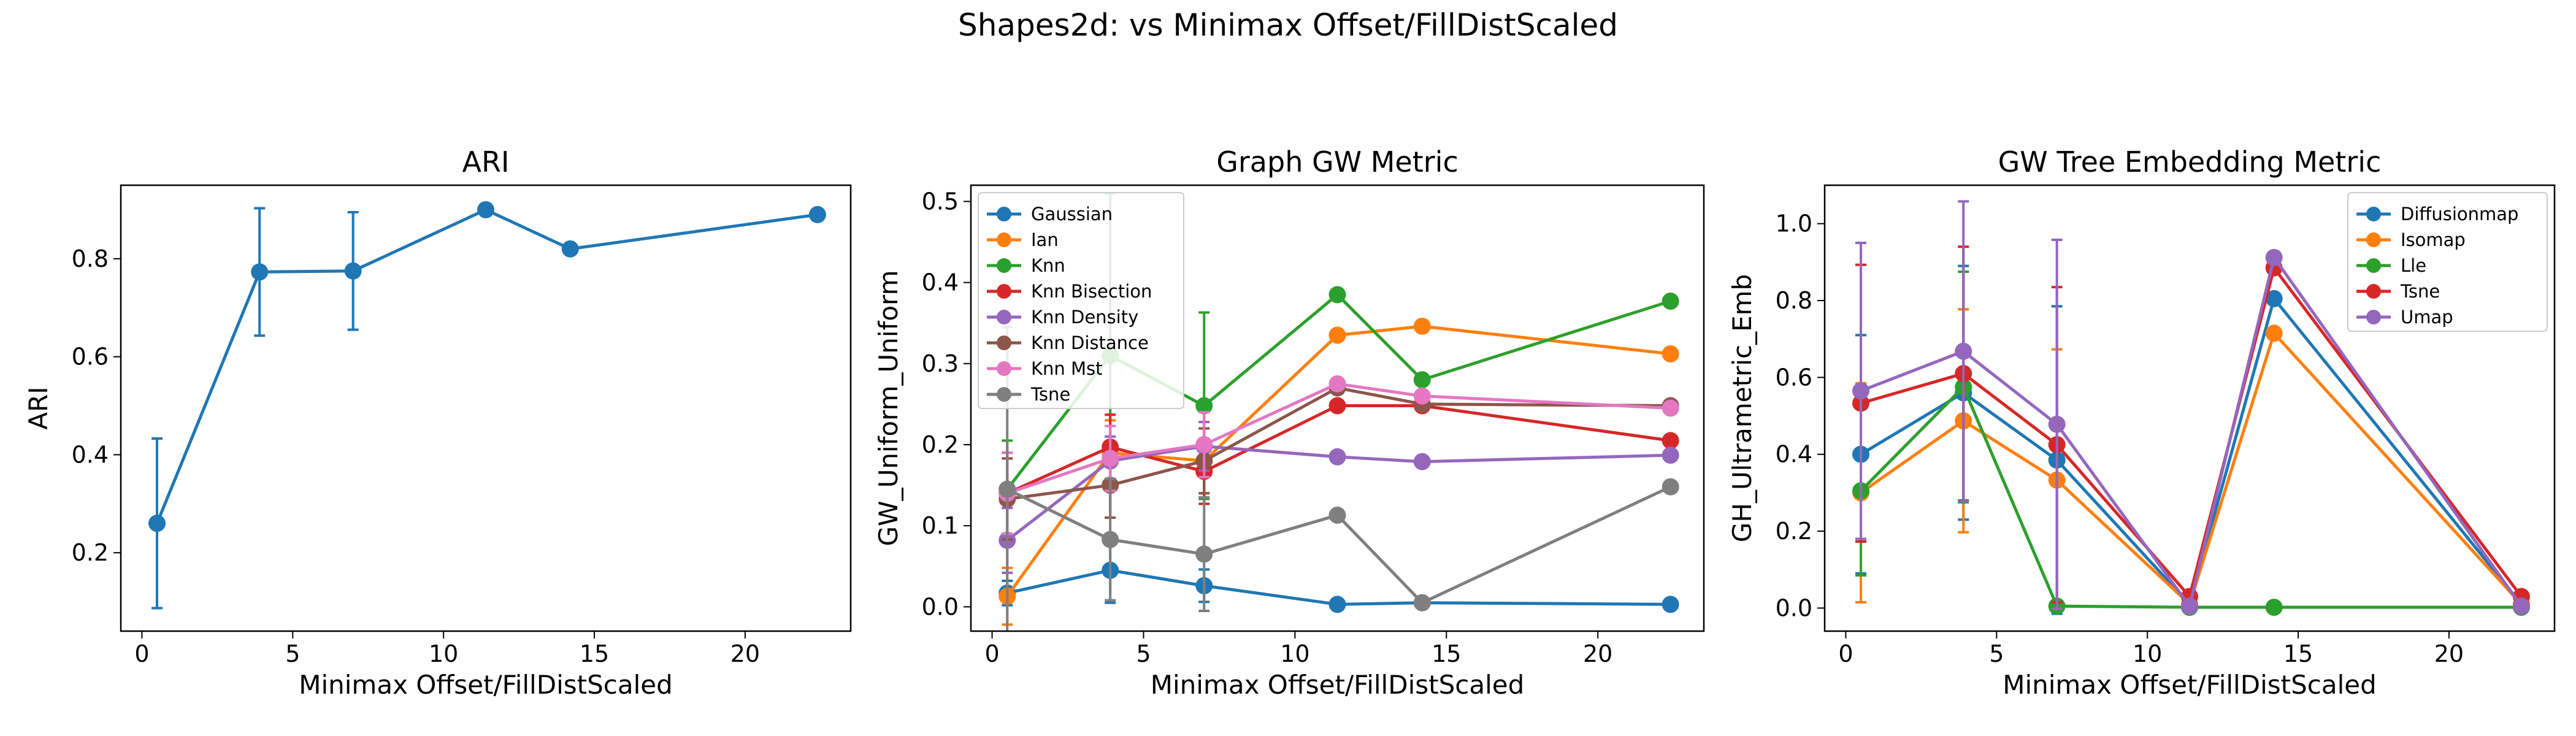 The height and width of the screenshot is (736, 2576). What do you see at coordinates (1067, 368) in the screenshot?
I see `legend-label: Knn Mst` at bounding box center [1067, 368].